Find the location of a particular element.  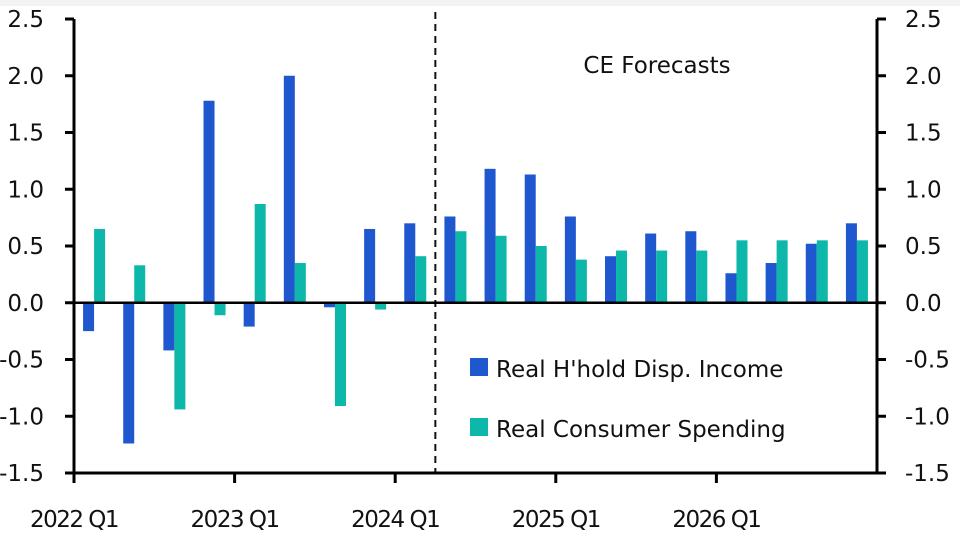

x-tick-label: 2024 Q1 is located at coordinates (395, 520).